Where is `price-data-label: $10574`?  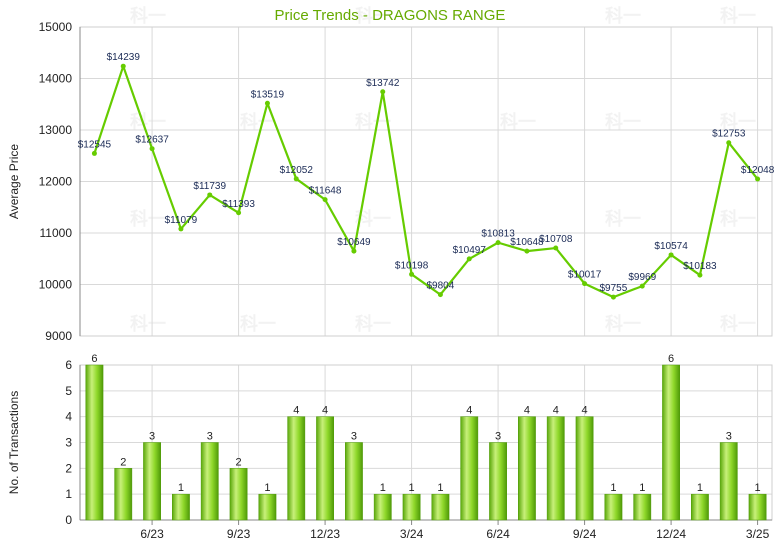 price-data-label: $10574 is located at coordinates (671, 246).